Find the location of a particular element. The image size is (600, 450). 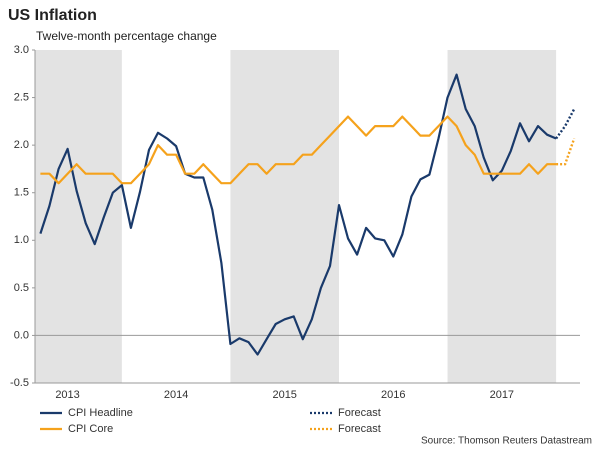

x-tick-label: 2014 is located at coordinates (176, 395).